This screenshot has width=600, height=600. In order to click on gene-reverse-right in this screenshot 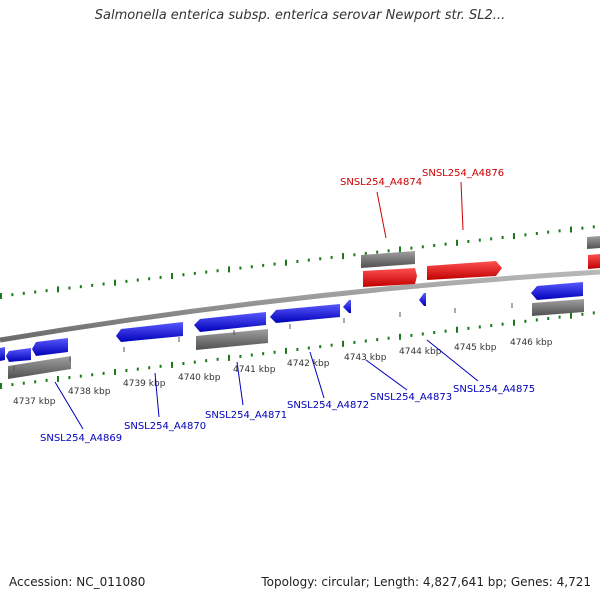, I will do `click(557, 291)`.